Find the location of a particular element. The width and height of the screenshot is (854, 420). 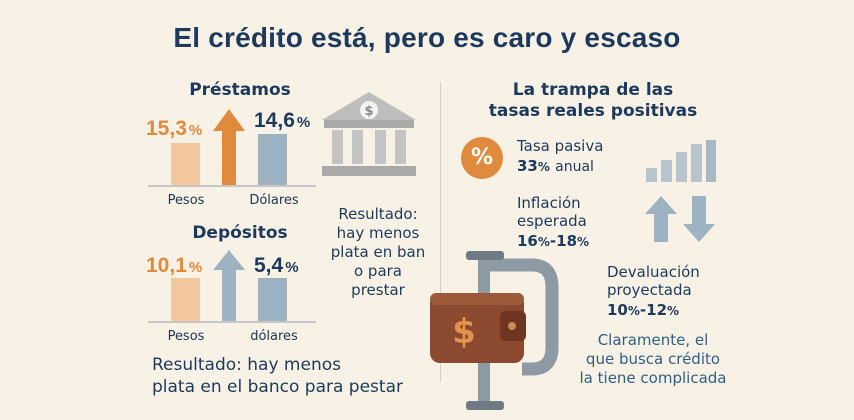

prestamos-dolares-label: Dólares is located at coordinates (274, 200).